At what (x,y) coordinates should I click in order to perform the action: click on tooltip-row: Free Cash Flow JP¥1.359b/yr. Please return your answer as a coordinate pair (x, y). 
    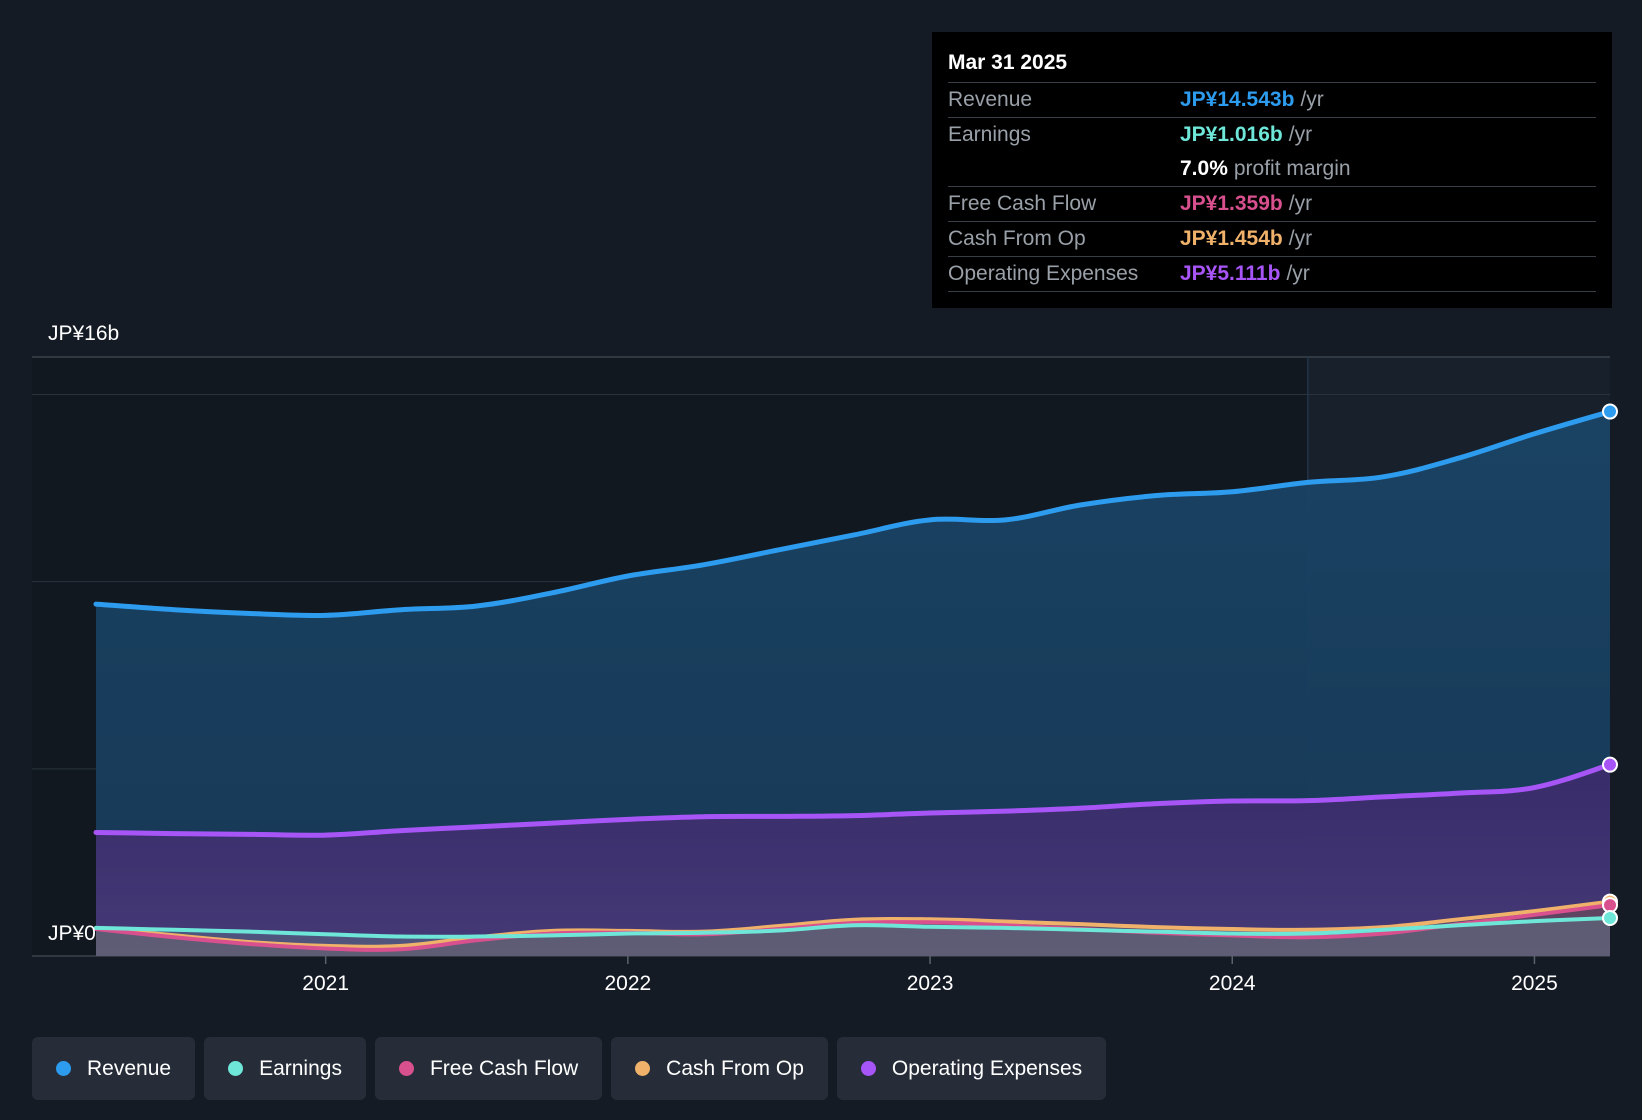
    Looking at the image, I should click on (1272, 204).